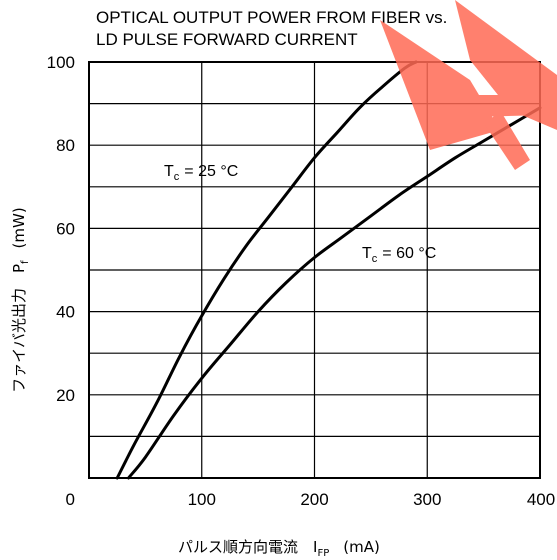 This screenshot has width=557, height=560. What do you see at coordinates (70, 499) in the screenshot?
I see `x-tick-label: 0` at bounding box center [70, 499].